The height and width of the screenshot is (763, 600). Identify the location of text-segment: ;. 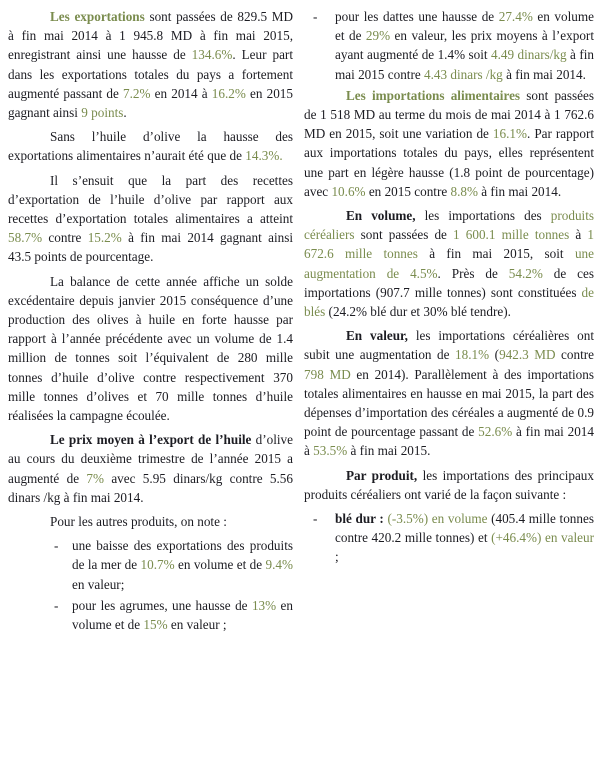
(337, 557).